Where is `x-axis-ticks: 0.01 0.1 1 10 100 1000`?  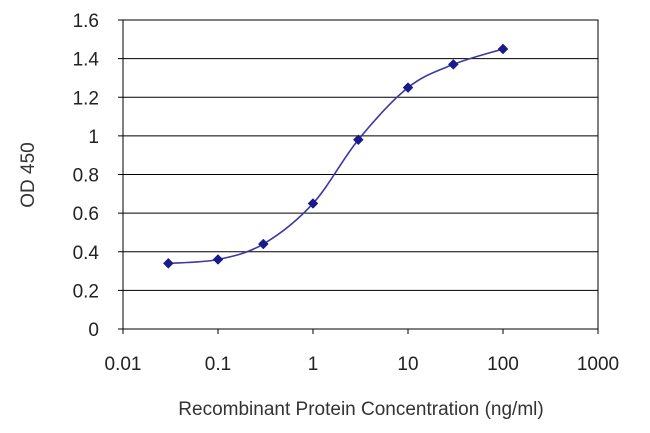
x-axis-ticks: 0.01 0.1 1 10 100 1000 is located at coordinates (362, 352).